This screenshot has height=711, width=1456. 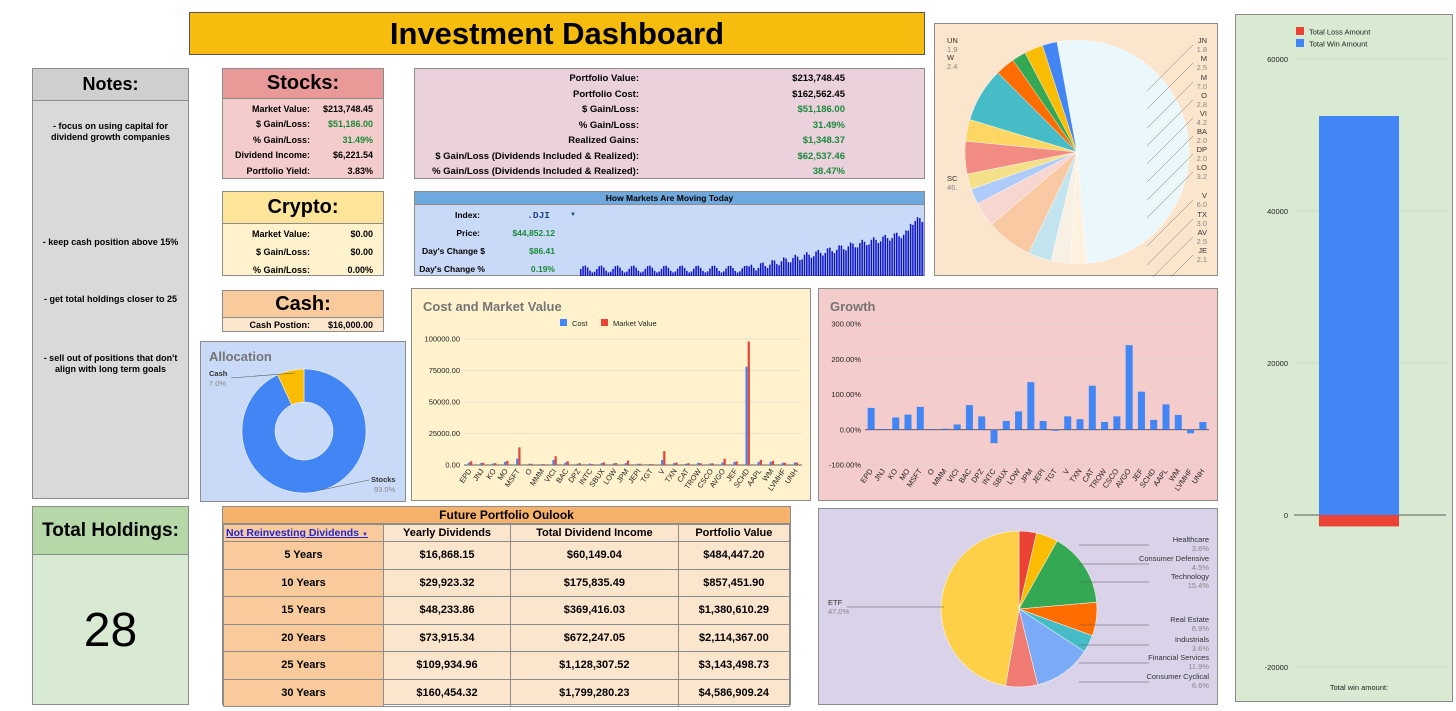 I want to click on slice-pct: 2.1, so click(x=1202, y=259).